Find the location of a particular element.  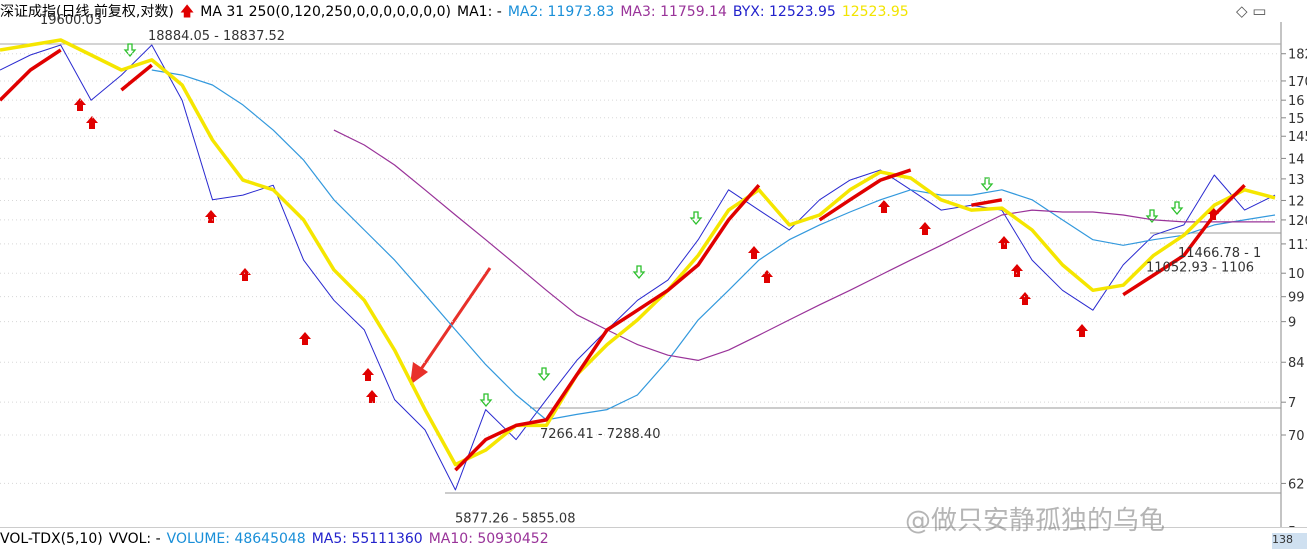

ma1: MA1: - is located at coordinates (479, 12).